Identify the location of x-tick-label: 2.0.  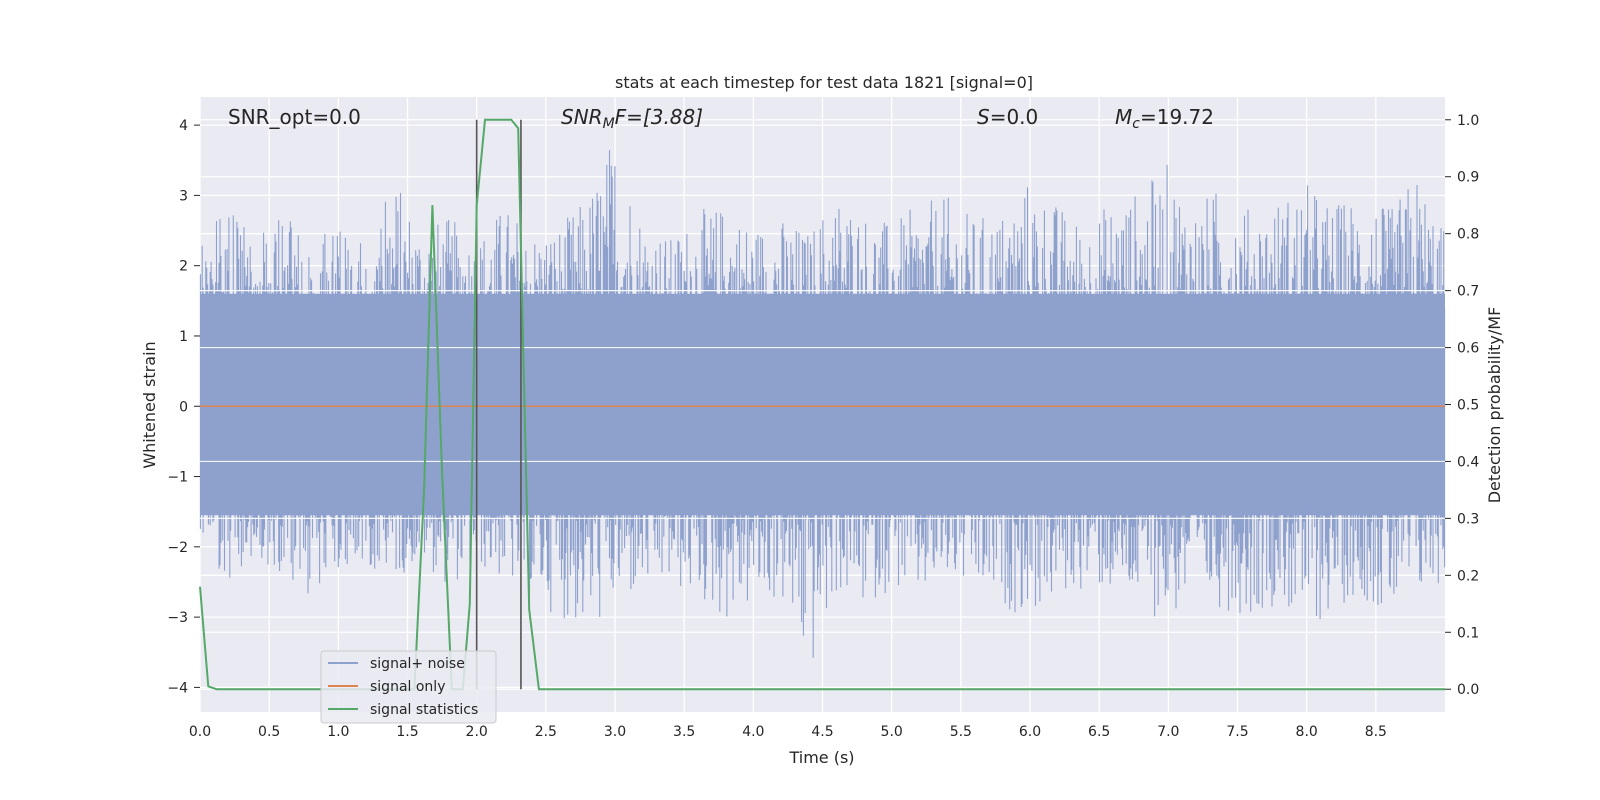
(477, 732).